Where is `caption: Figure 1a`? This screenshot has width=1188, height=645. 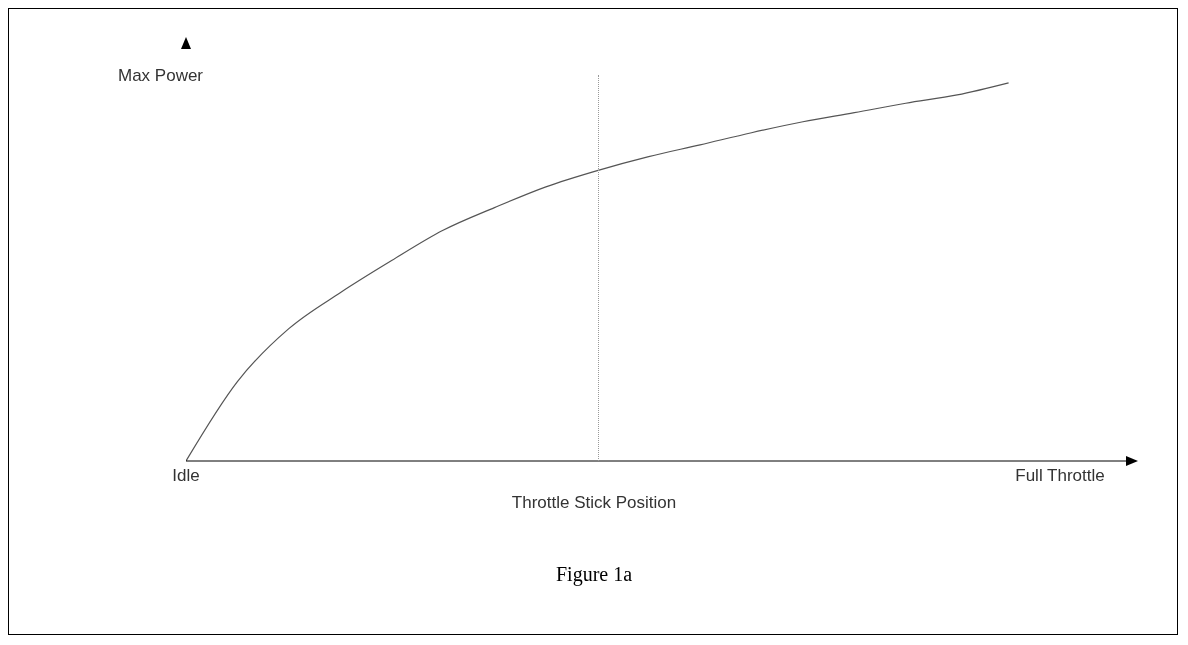 caption: Figure 1a is located at coordinates (594, 574).